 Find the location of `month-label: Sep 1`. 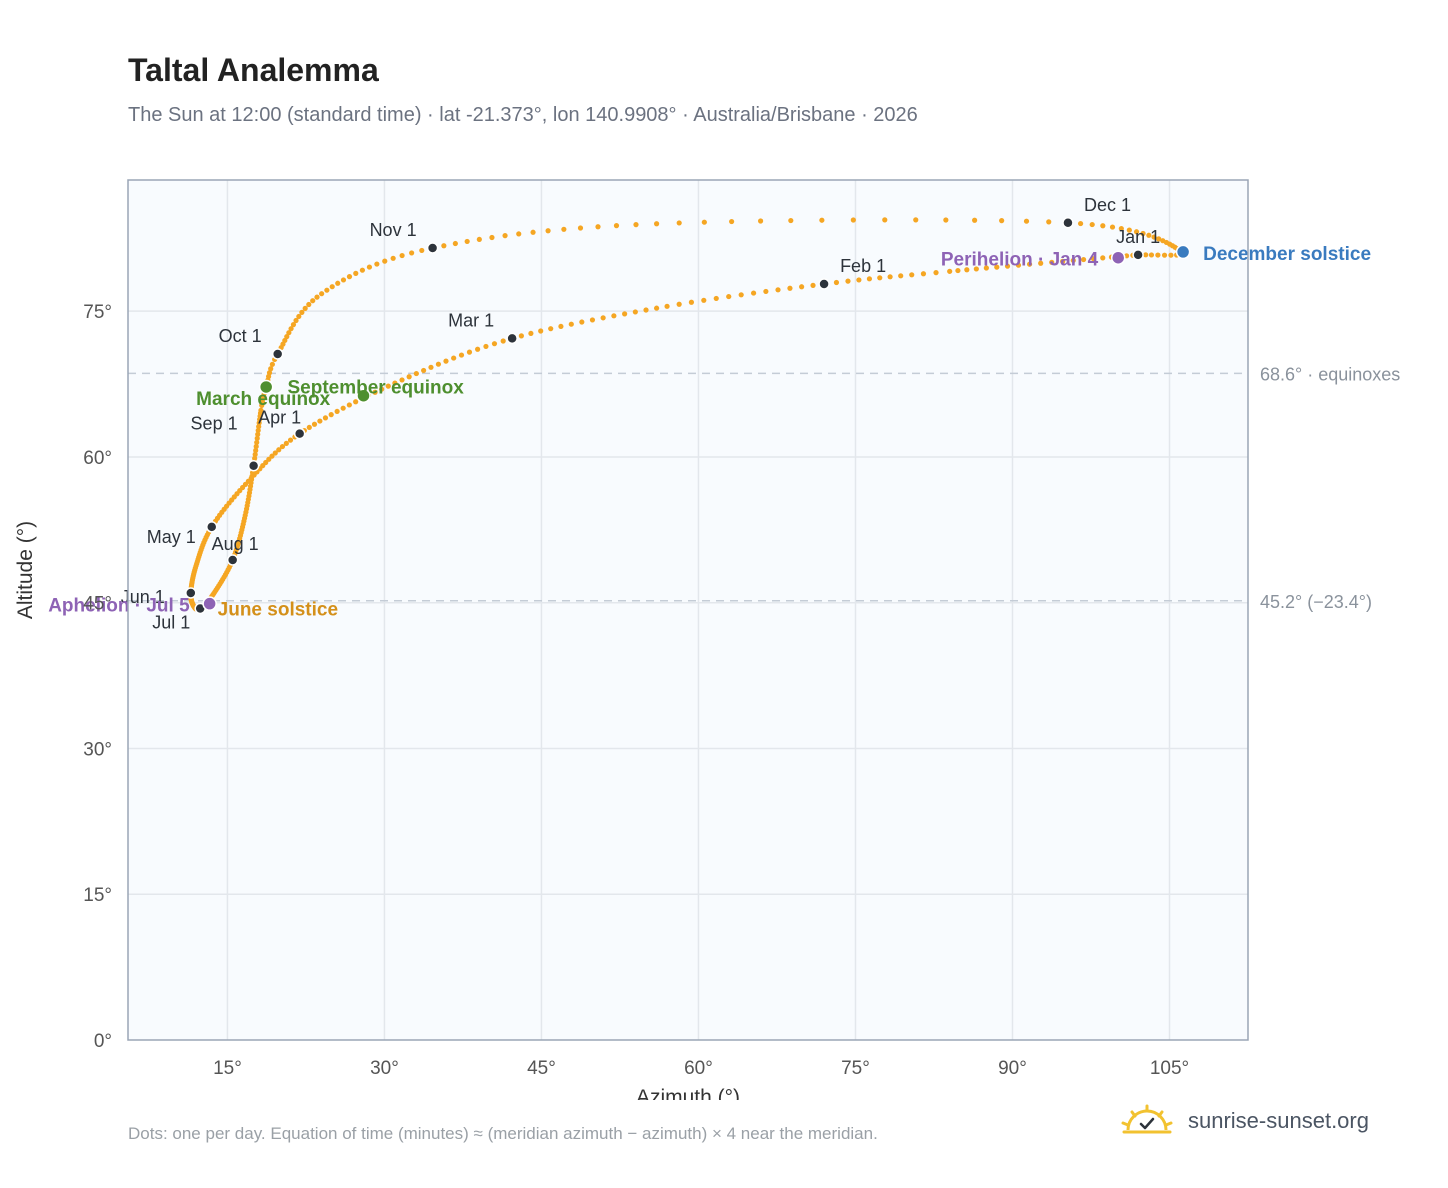

month-label: Sep 1 is located at coordinates (214, 424).